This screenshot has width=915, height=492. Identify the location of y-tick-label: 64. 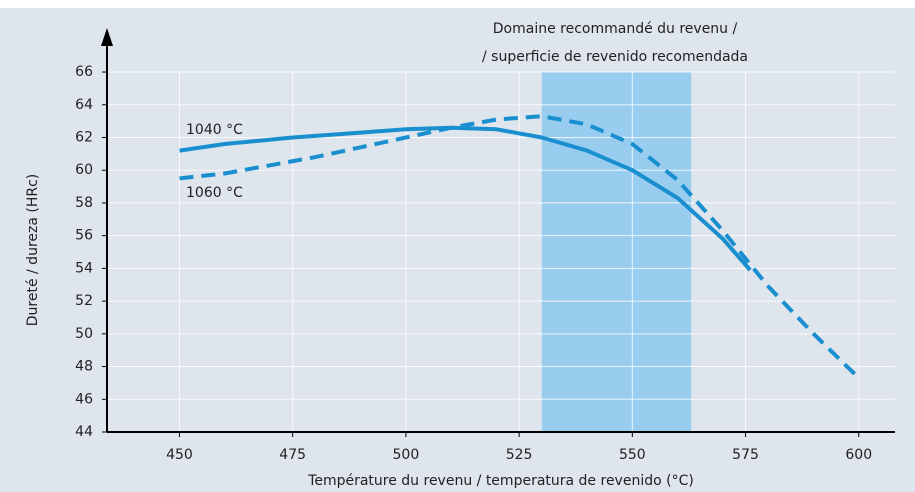
(84, 105).